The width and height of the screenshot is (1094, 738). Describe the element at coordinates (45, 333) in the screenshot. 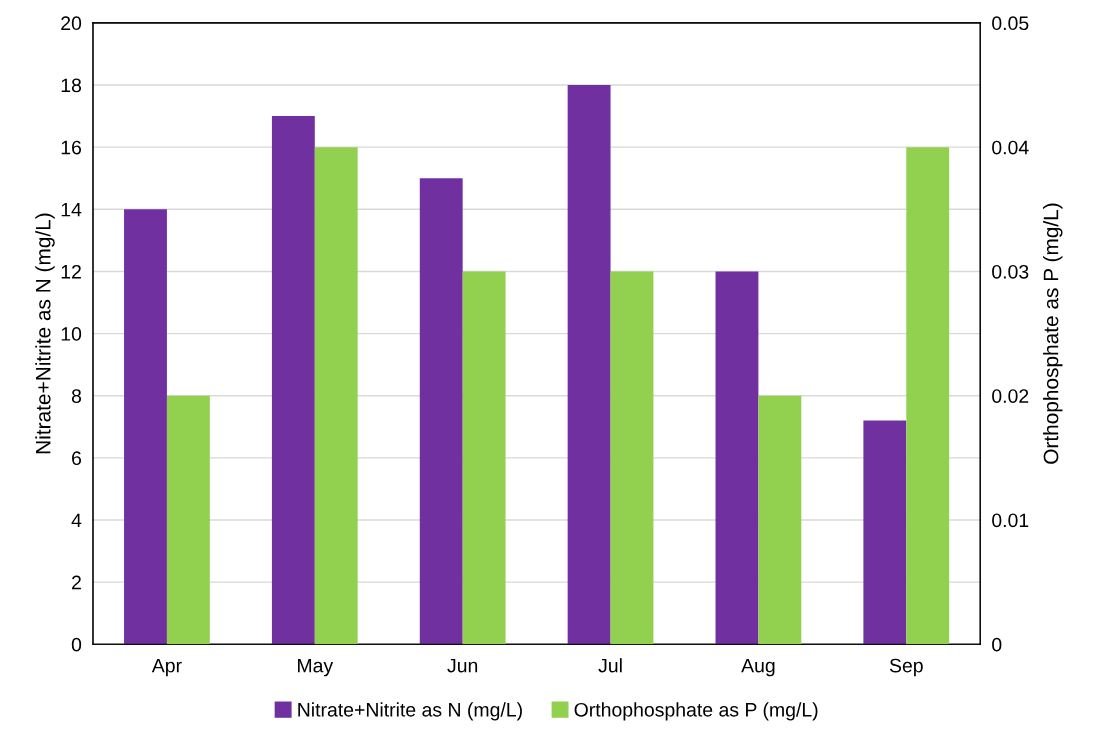

I see `y-axis-title: Nitrate+Nitrite as N (mg/L)` at that location.